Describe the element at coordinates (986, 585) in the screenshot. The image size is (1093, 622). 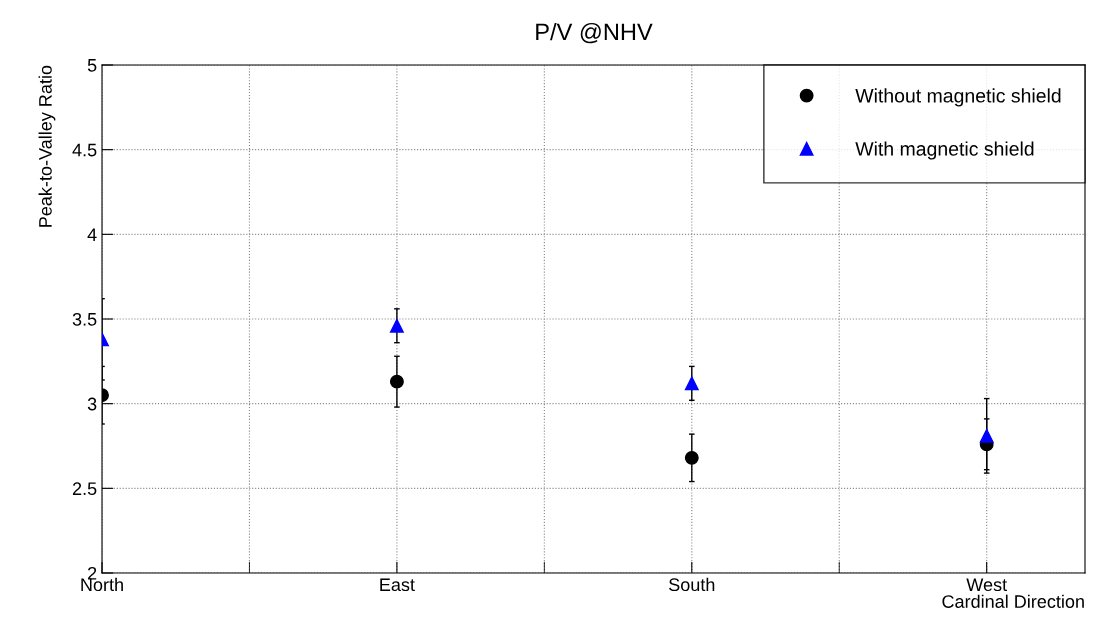
I see `x-tick-label: West` at that location.